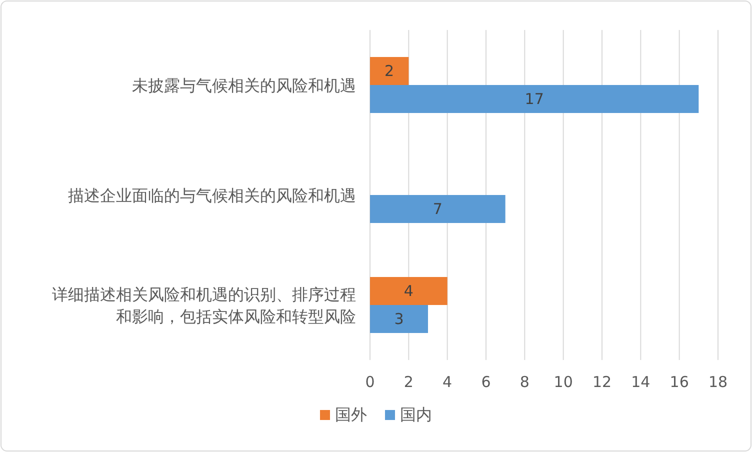 Image resolution: width=752 pixels, height=452 pixels. Describe the element at coordinates (416, 414) in the screenshot. I see `legend-label: 国内` at that location.